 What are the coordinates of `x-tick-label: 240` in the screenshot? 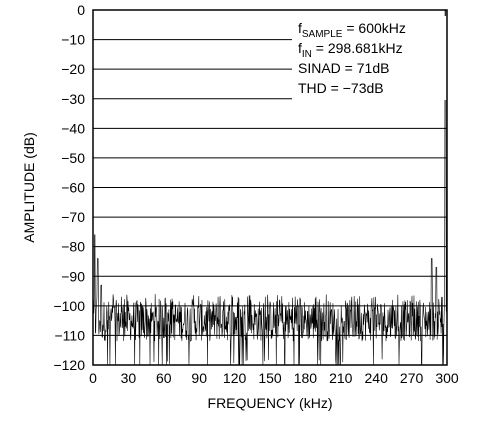 It's located at (377, 378).